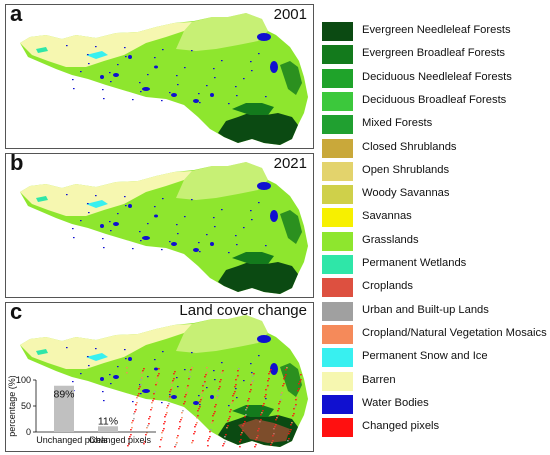 The height and width of the screenshot is (455, 550). I want to click on legend-label: Urban and Built-up Lands, so click(425, 309).